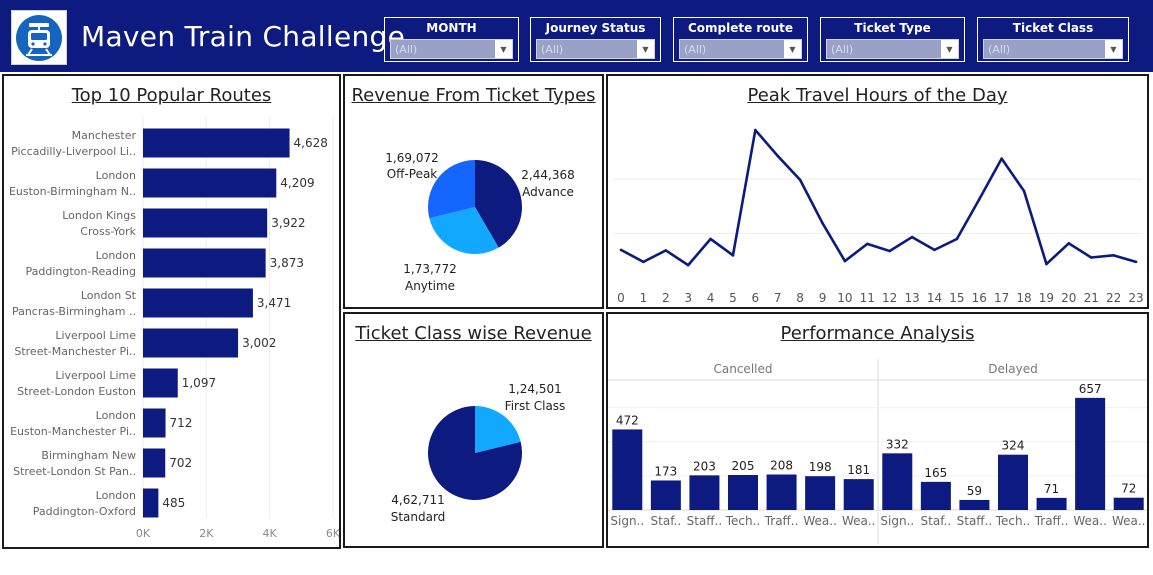 The image size is (1153, 575). I want to click on route-label-line2: Paddington-Reading, so click(81, 271).